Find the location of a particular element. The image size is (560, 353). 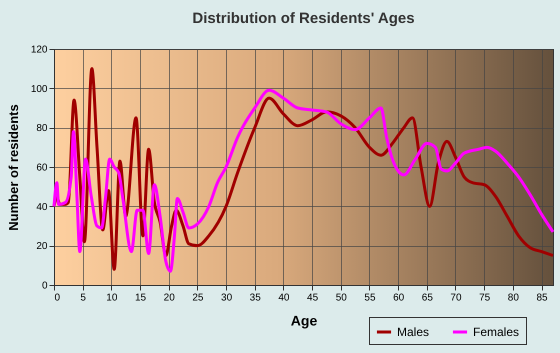

x-tick-label: 55 is located at coordinates (370, 298).